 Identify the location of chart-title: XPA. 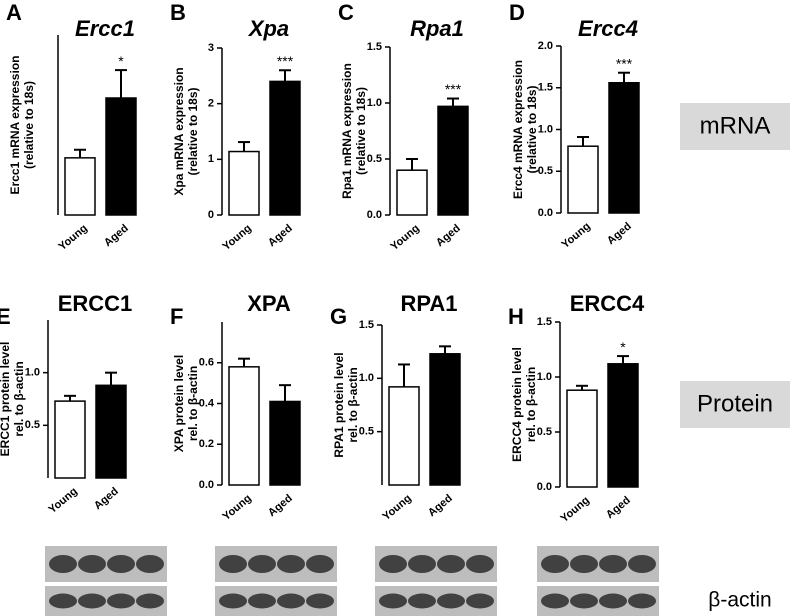
(269, 303).